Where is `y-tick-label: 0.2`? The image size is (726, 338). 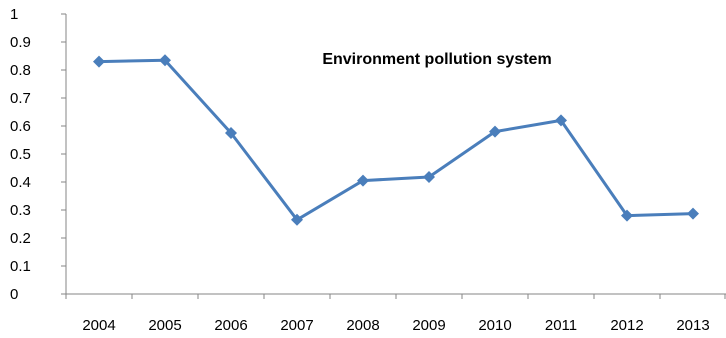 y-tick-label: 0.2 is located at coordinates (20, 238).